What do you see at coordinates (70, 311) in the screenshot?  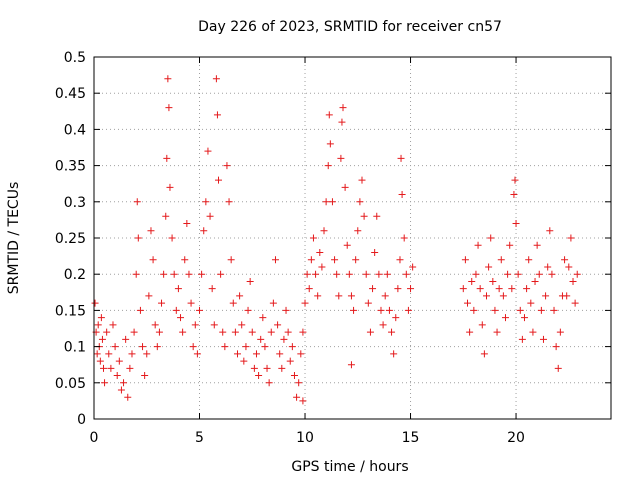 I see `y-tick-label: 0.15` at bounding box center [70, 311].